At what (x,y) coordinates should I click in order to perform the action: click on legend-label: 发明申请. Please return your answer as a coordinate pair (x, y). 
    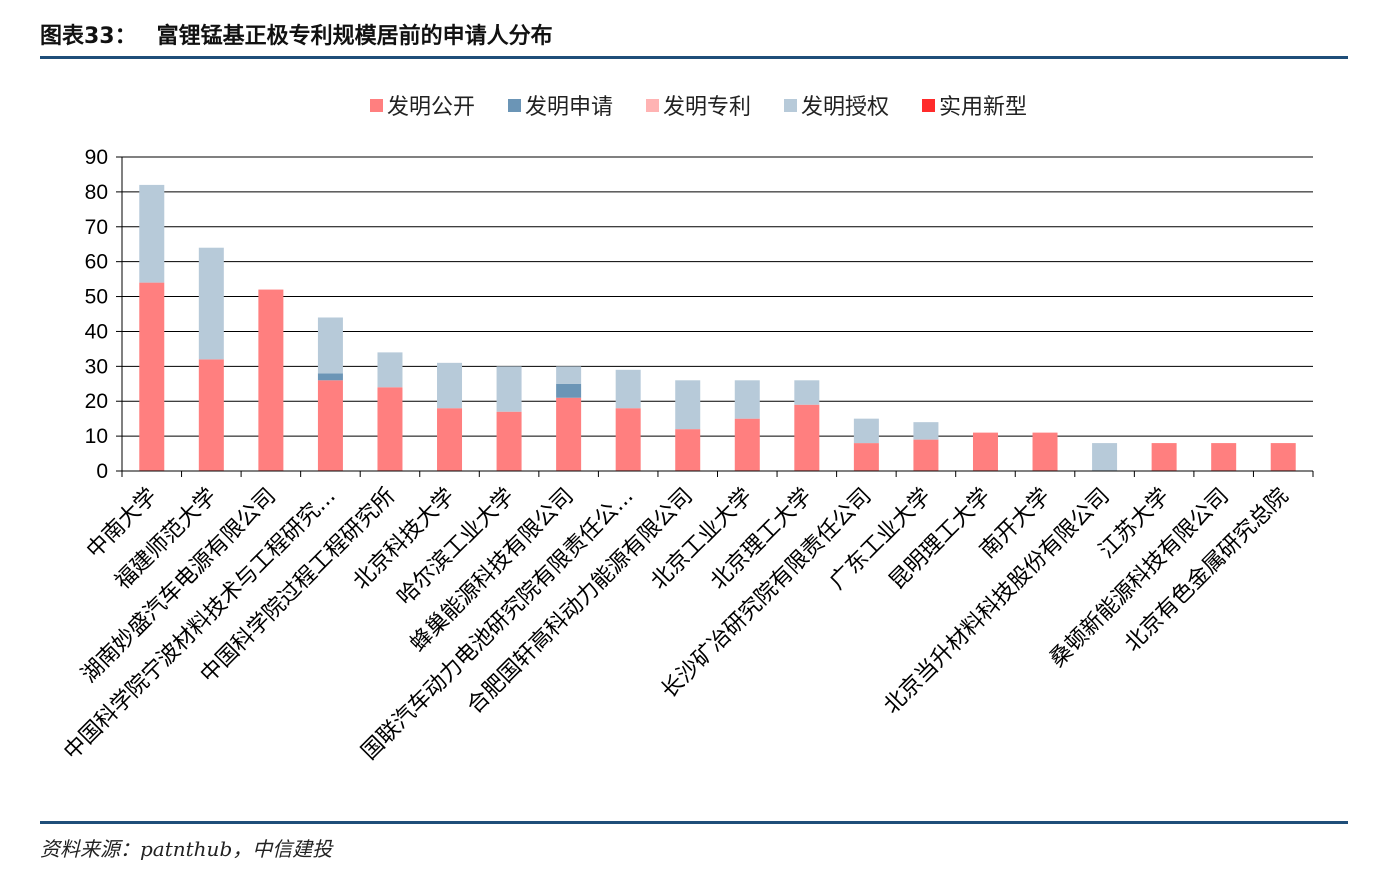
    Looking at the image, I should click on (569, 107).